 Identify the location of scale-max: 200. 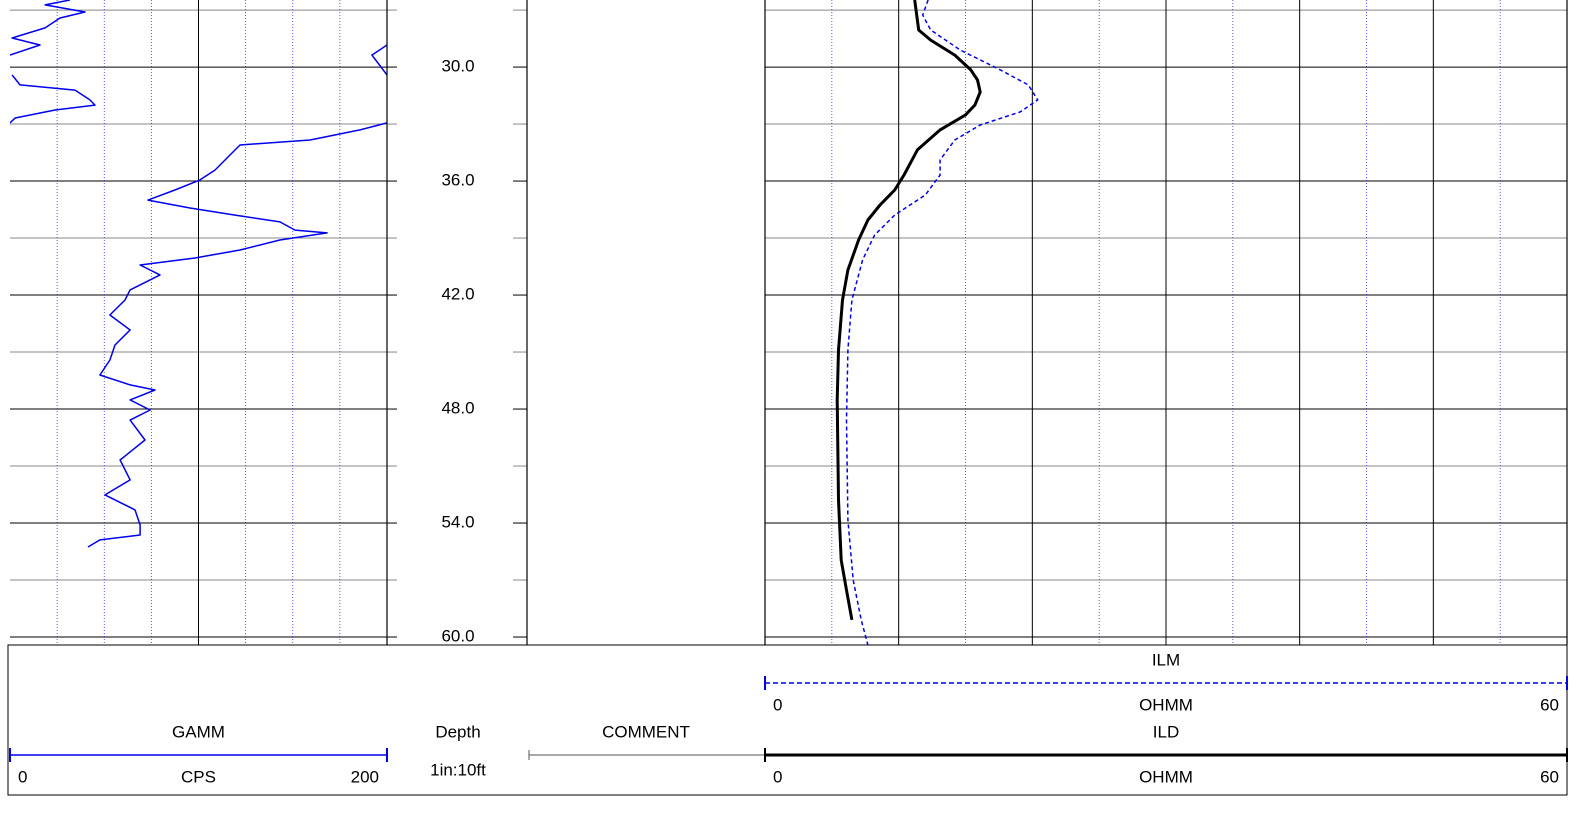
(365, 776).